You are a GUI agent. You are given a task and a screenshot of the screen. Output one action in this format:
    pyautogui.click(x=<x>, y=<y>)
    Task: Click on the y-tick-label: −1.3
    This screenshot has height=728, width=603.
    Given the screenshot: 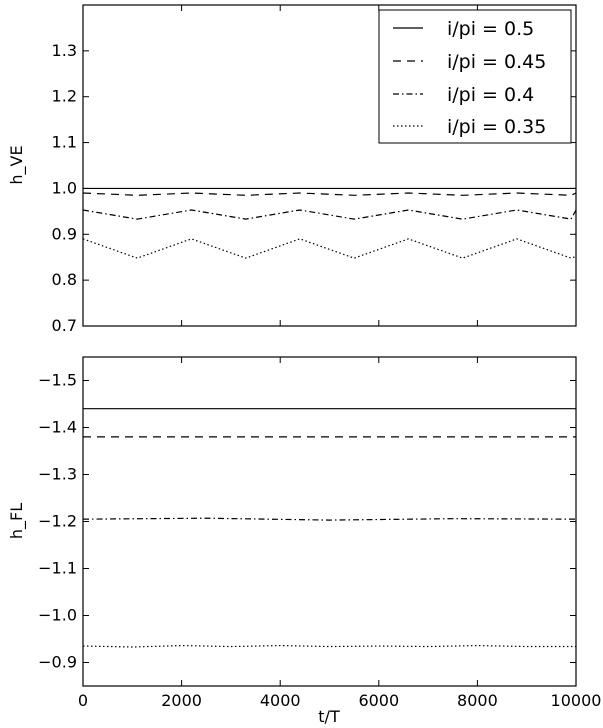 What is the action you would take?
    pyautogui.click(x=57, y=474)
    